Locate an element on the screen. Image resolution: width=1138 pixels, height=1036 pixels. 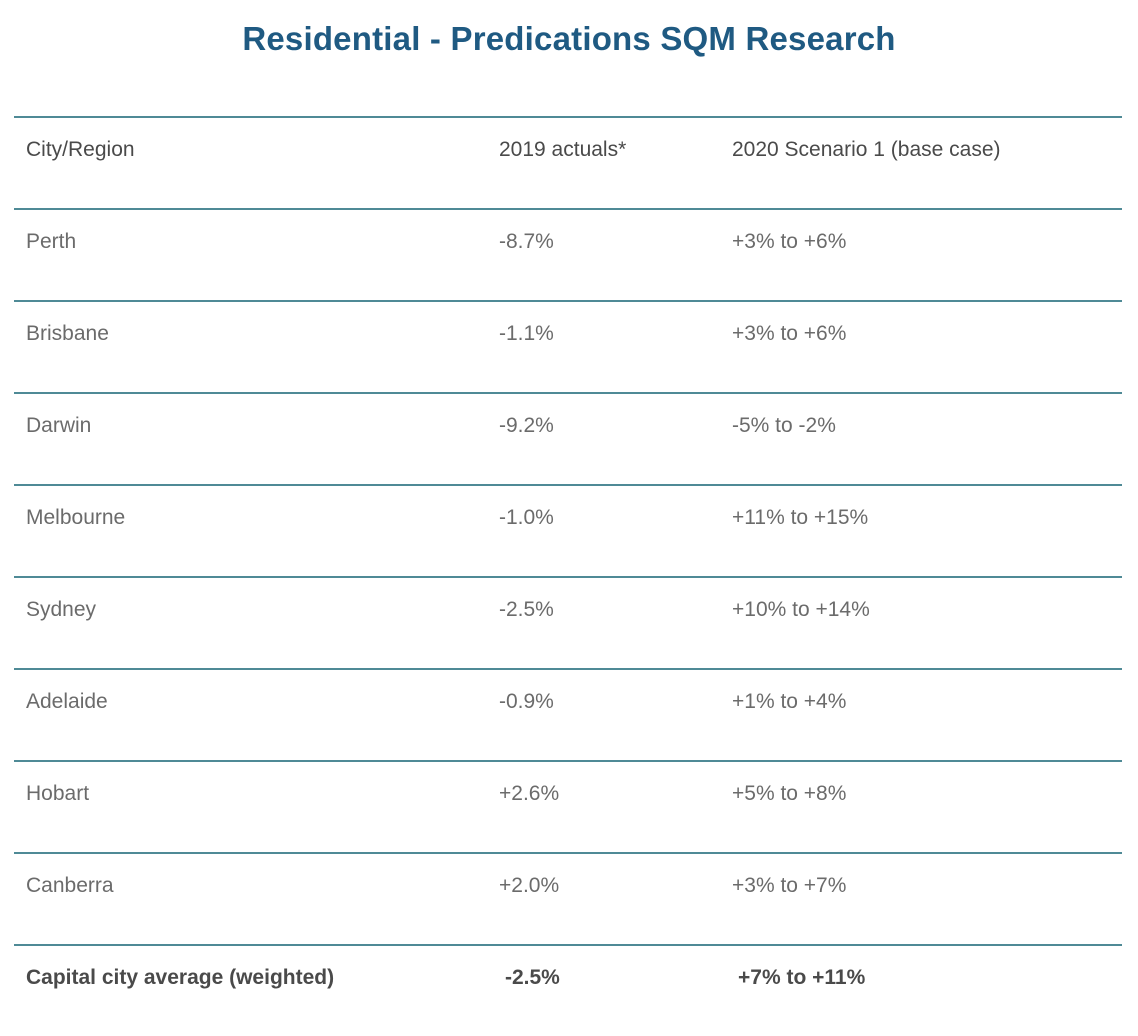
cell-2019: -1.1% is located at coordinates (526, 333).